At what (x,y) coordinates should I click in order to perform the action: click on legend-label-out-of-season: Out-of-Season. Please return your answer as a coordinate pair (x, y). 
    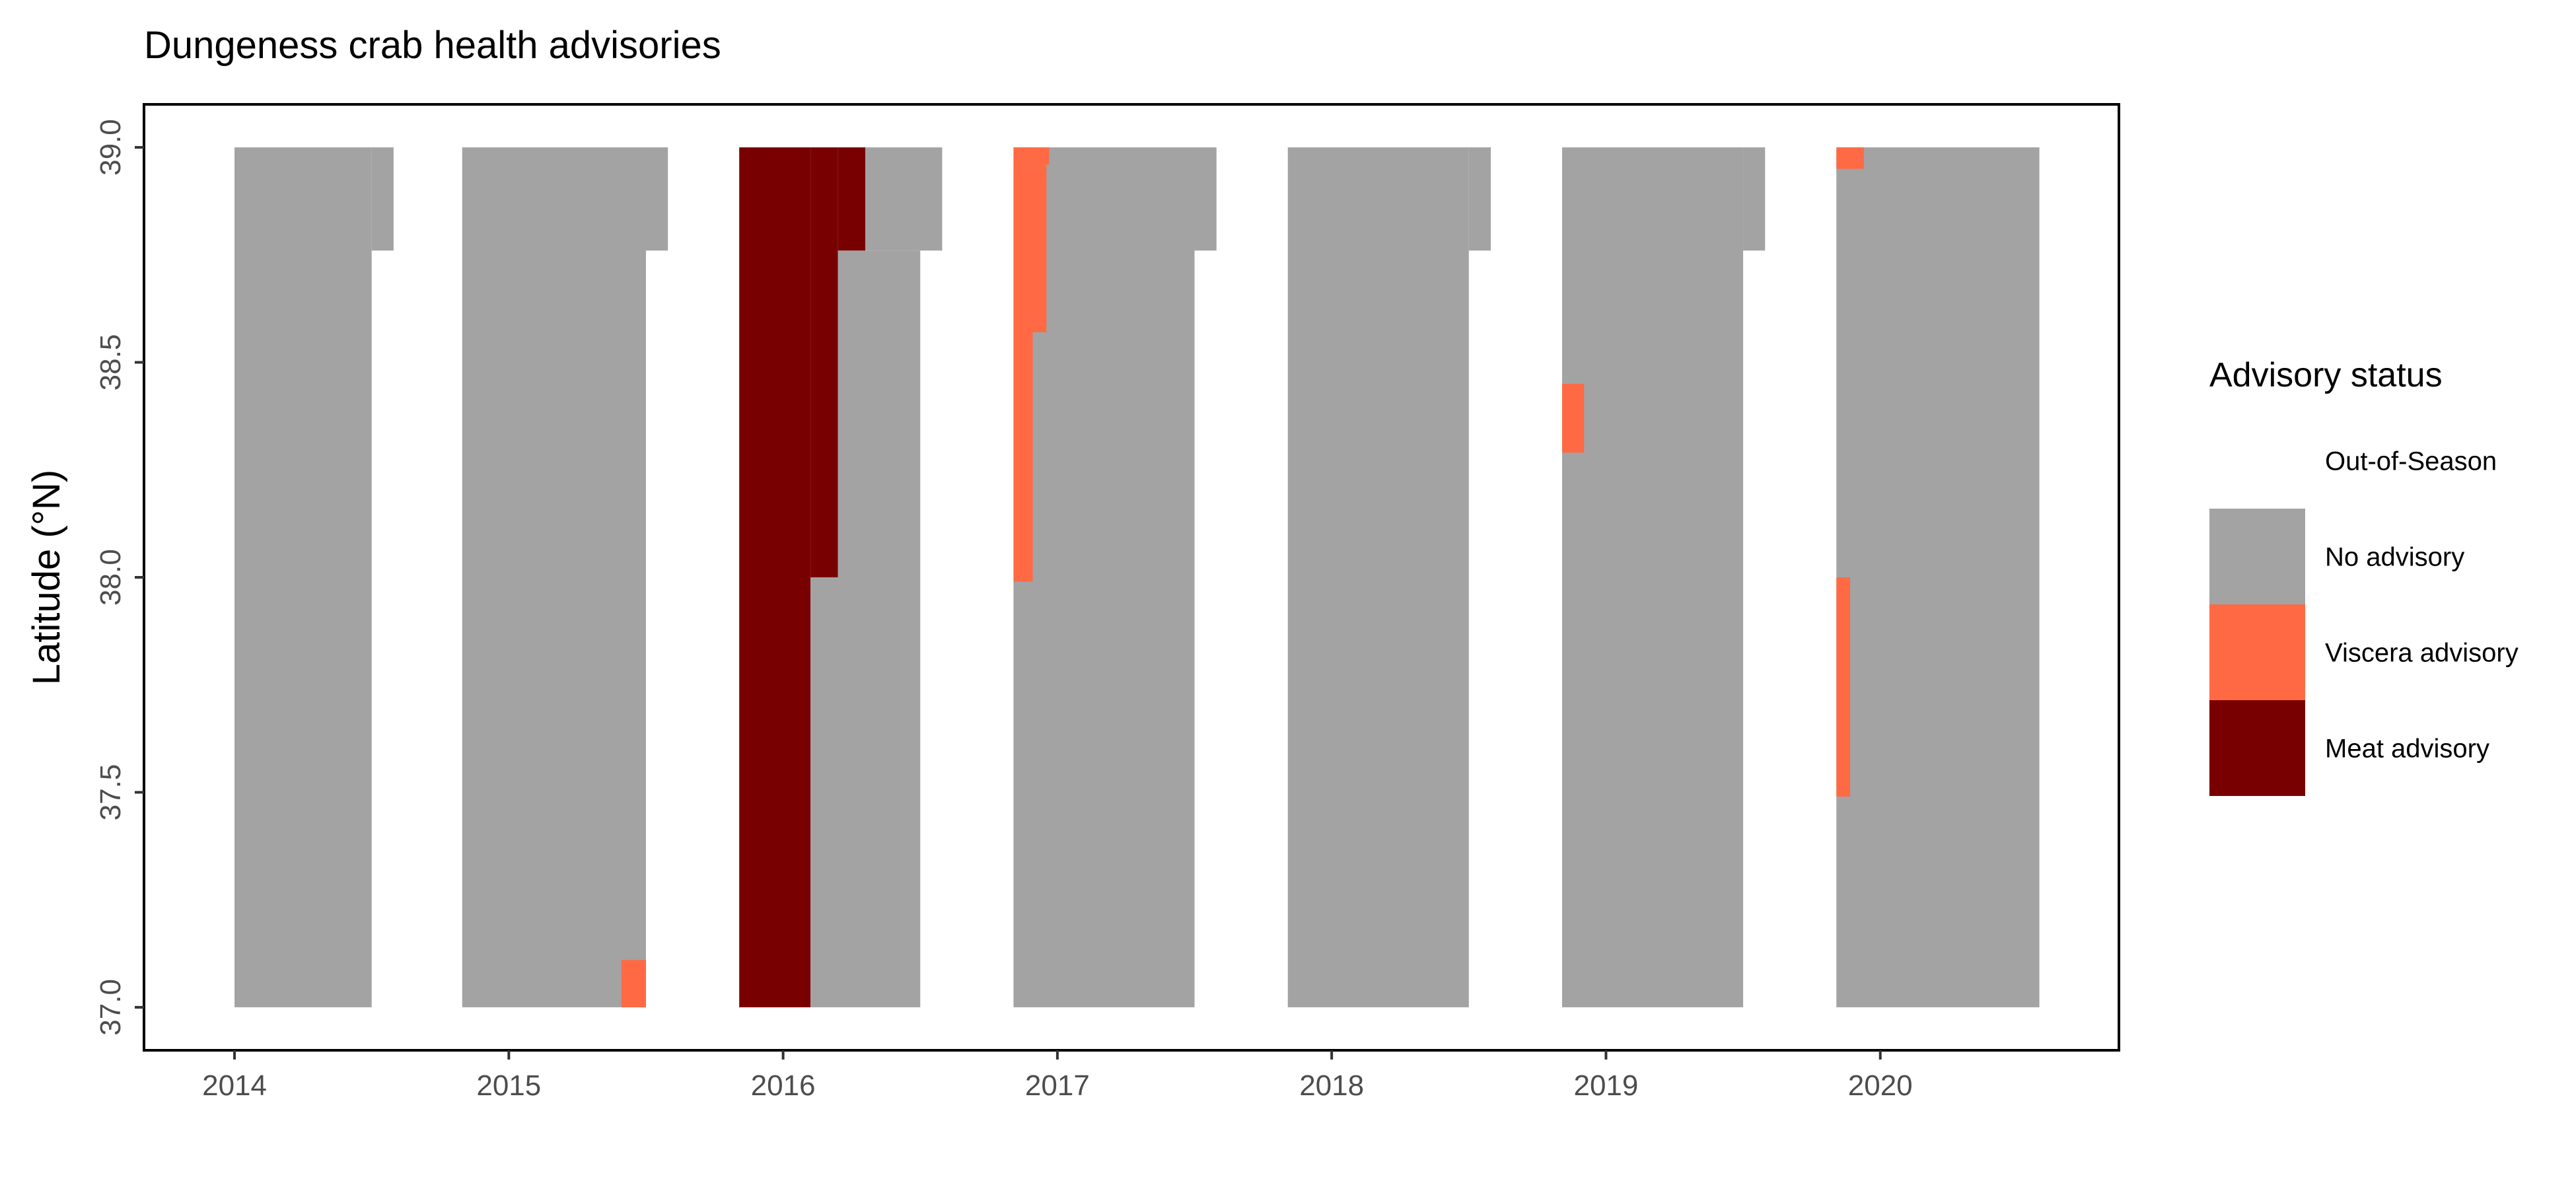
    Looking at the image, I should click on (2411, 461).